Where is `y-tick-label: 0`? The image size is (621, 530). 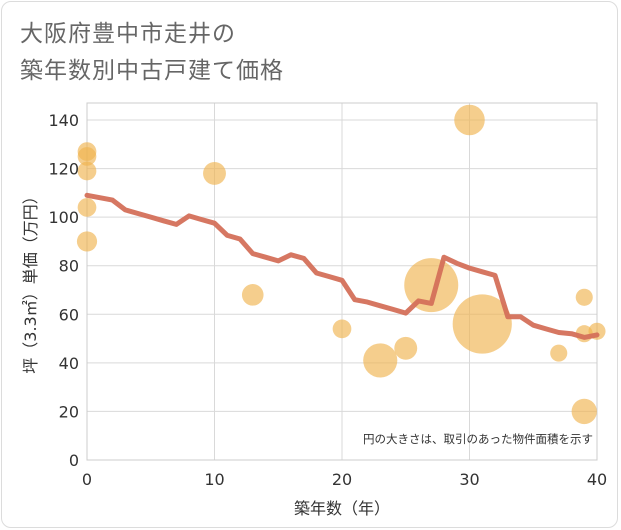 y-tick-label: 0 is located at coordinates (74, 460).